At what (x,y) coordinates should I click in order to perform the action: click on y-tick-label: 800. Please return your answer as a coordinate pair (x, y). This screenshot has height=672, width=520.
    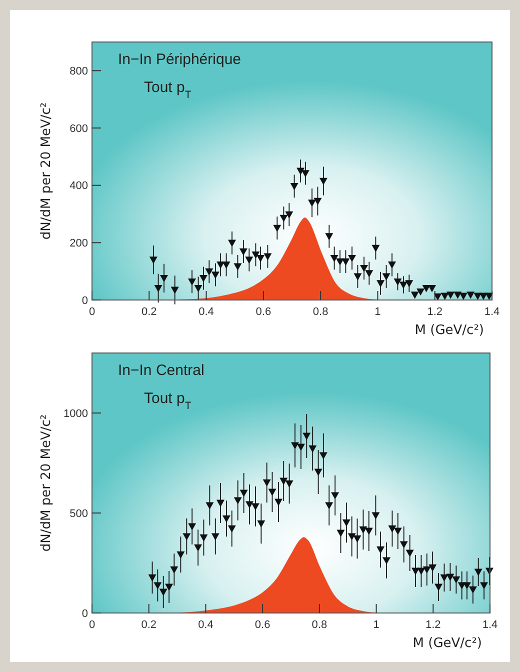
    Looking at the image, I should click on (79, 72).